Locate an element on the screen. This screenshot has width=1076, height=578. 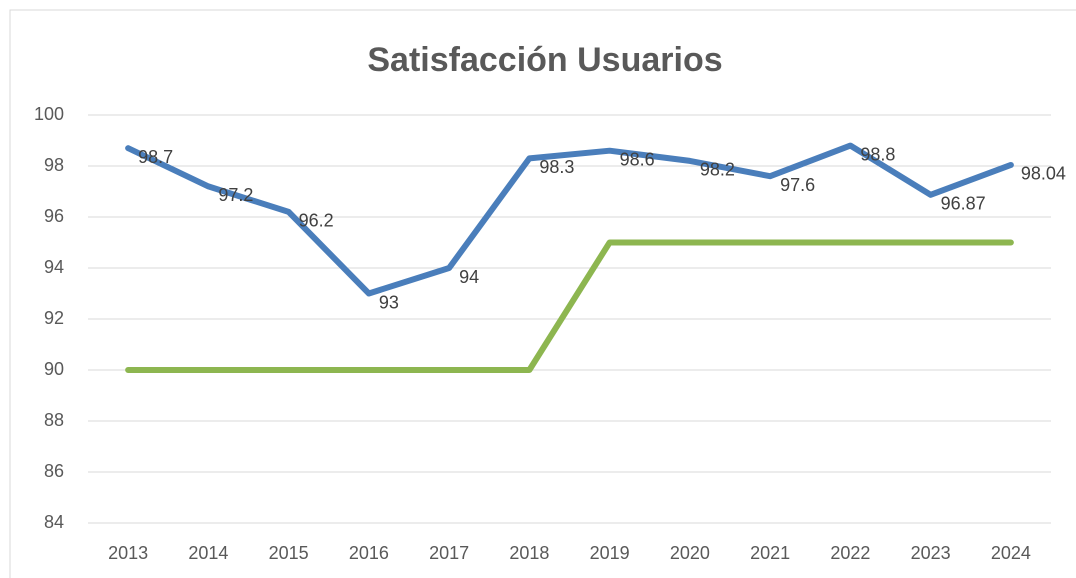
data-label: 97.2 is located at coordinates (235, 195).